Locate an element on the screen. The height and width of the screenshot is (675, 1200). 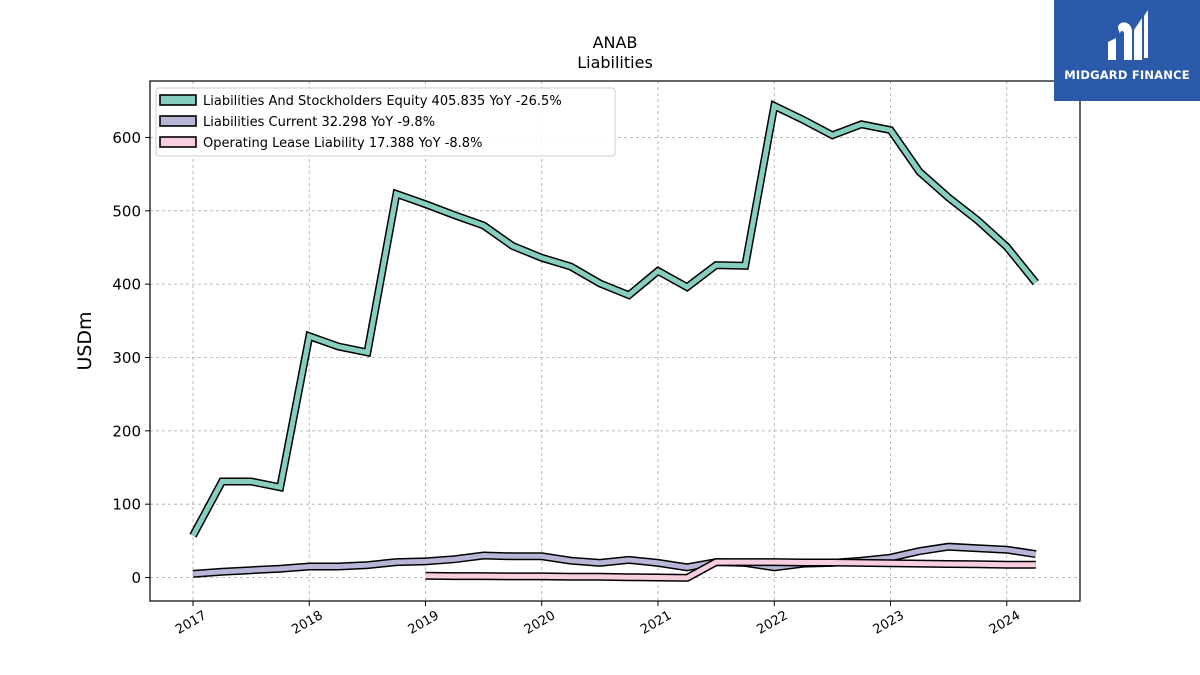
y-tick-label: 500 is located at coordinates (126, 211).